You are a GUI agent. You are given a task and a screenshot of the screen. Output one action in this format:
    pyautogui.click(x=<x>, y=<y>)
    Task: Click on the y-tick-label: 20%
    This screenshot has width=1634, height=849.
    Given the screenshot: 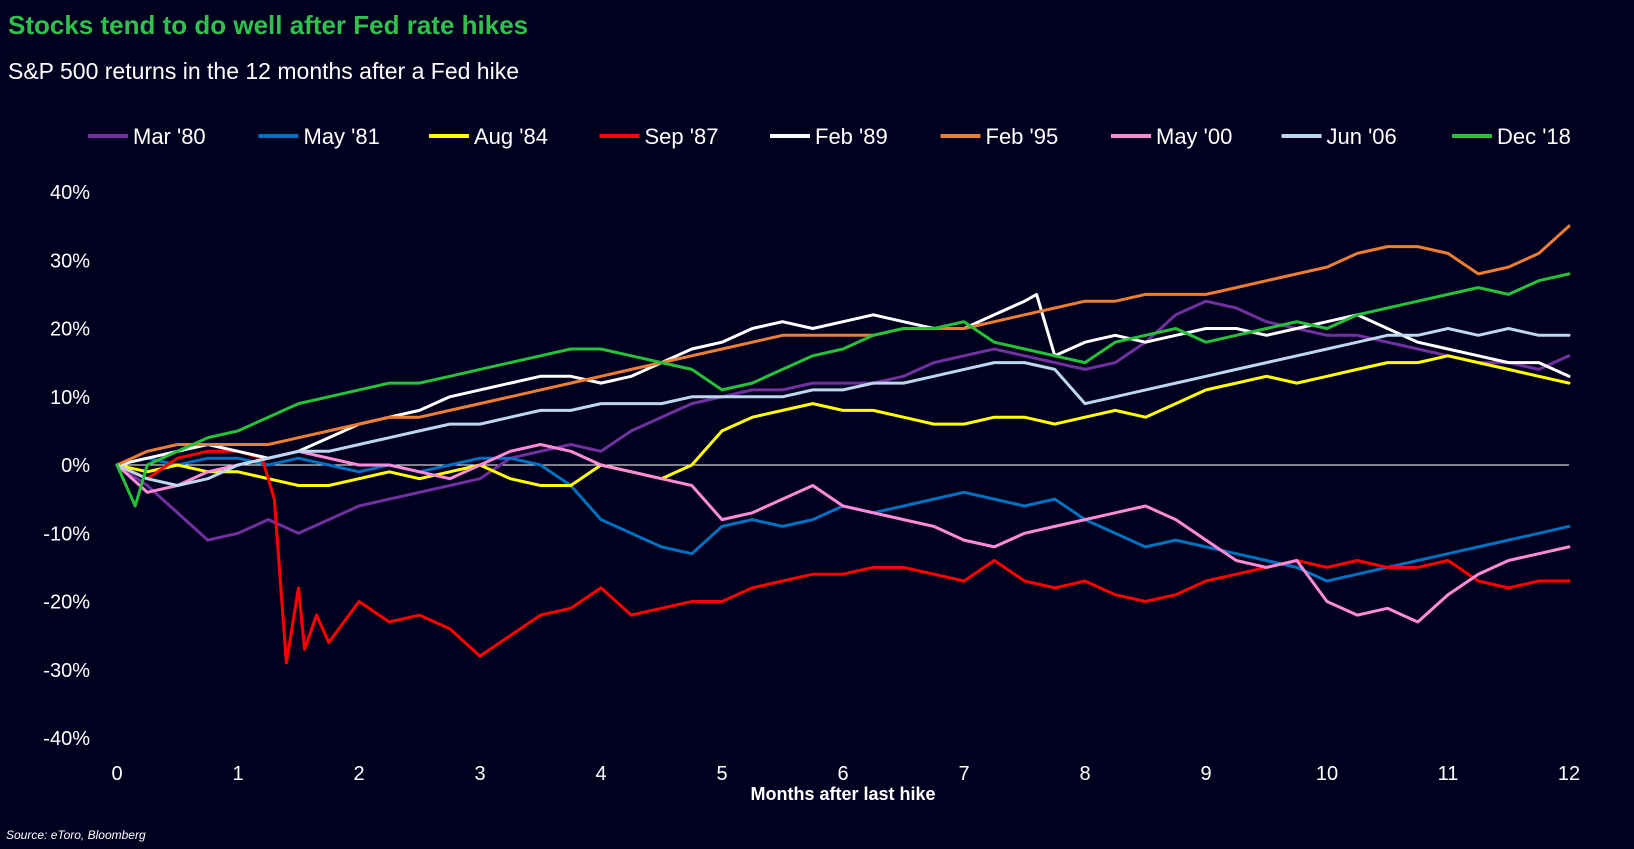 What is the action you would take?
    pyautogui.click(x=70, y=330)
    